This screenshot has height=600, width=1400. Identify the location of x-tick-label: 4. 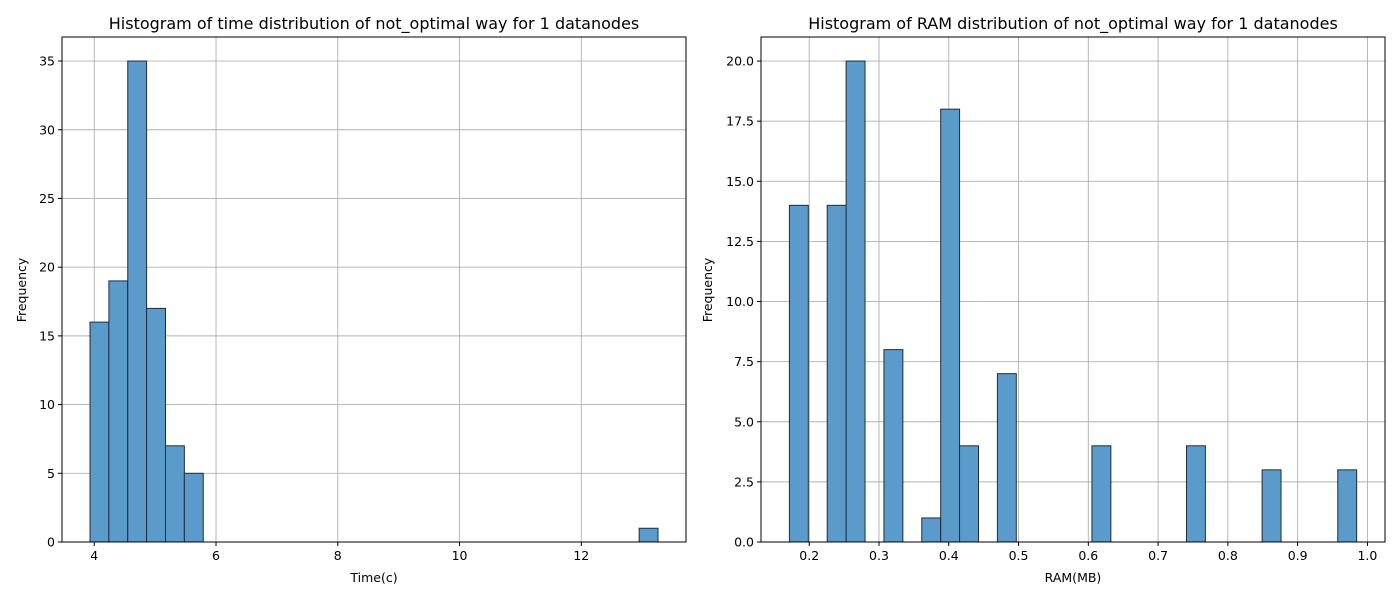
(94, 555).